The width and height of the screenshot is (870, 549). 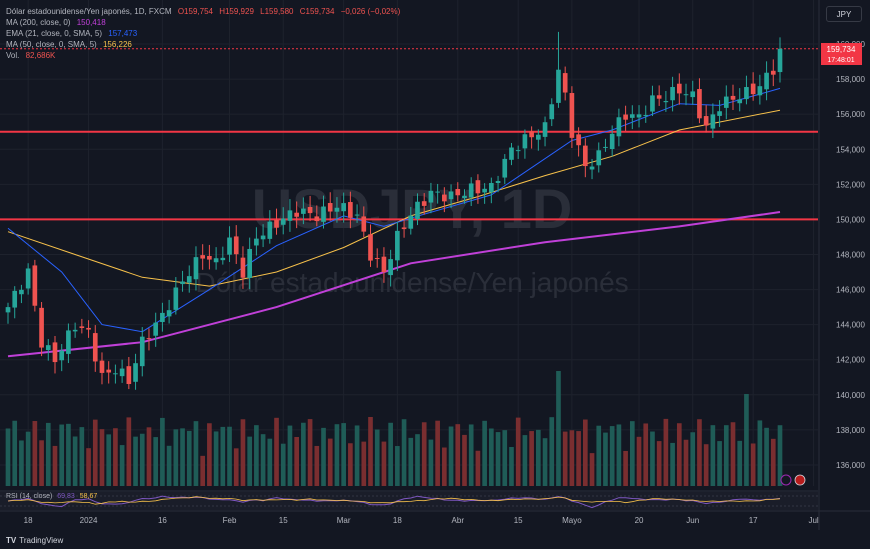 I want to click on indicator-volume: Vol. 82,686K, so click(x=203, y=55).